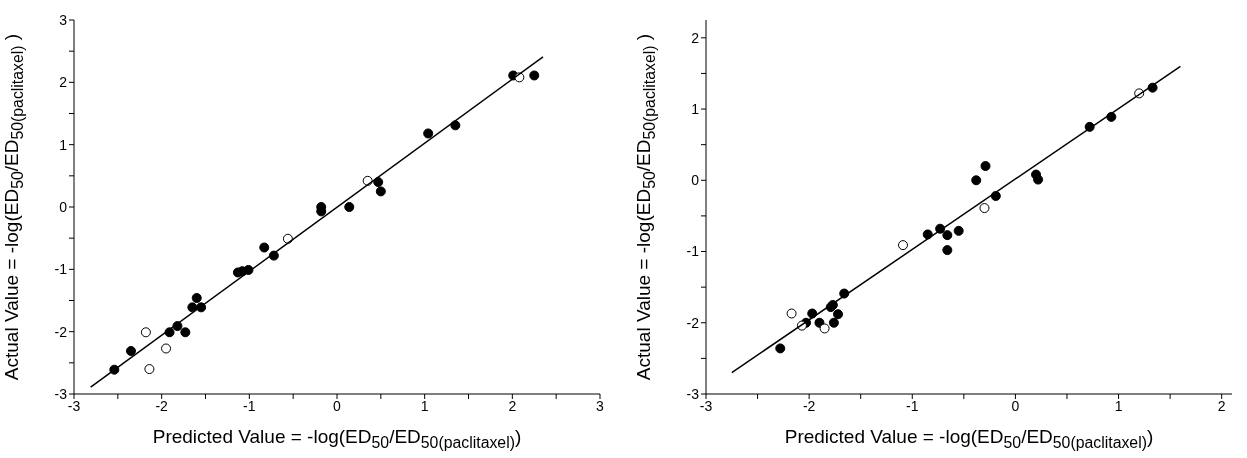 This screenshot has width=1247, height=458. Describe the element at coordinates (600, 405) in the screenshot. I see `x-tick-label: 3` at that location.